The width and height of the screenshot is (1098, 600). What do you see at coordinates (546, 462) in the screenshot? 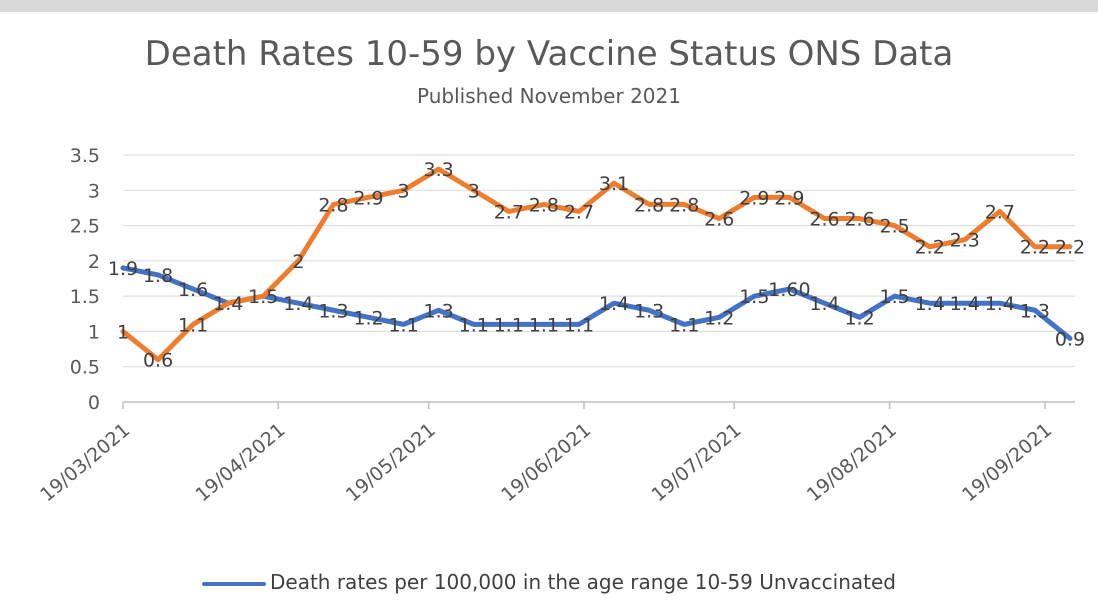
I see `x-tick-label: 19/06/2021` at bounding box center [546, 462].